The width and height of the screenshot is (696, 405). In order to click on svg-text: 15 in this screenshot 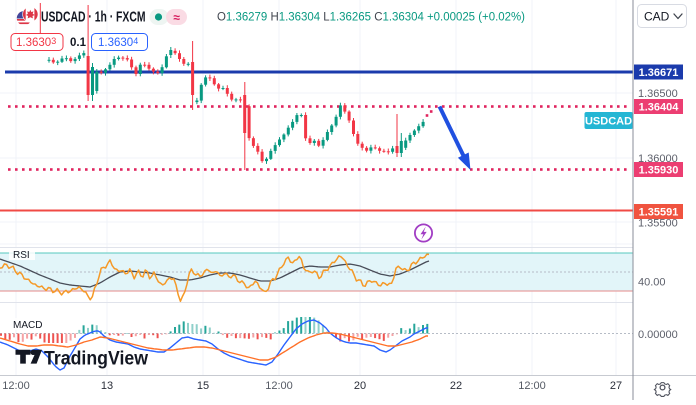, I will do `click(203, 386)`.